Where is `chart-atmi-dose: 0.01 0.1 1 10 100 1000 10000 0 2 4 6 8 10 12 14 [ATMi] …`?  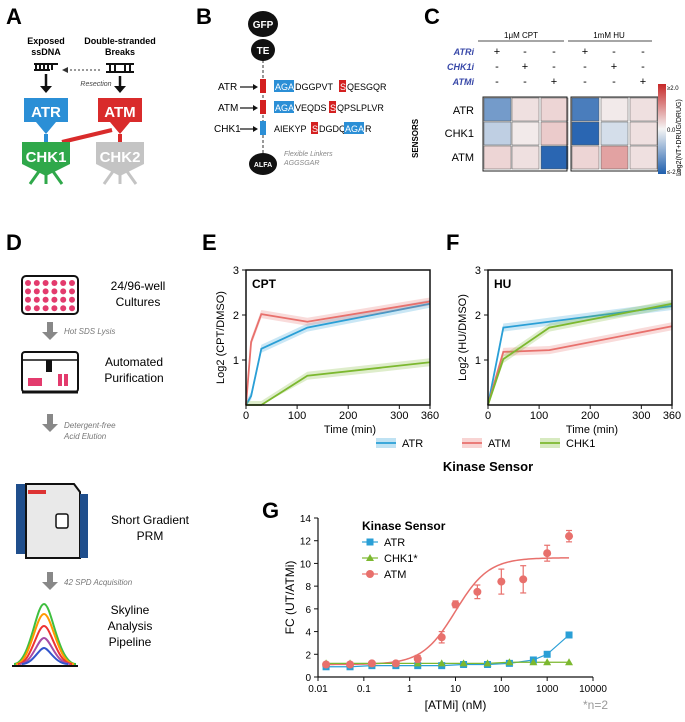 chart-atmi-dose: 0.01 0.1 1 10 100 1000 10000 0 2 4 6 8 10 12 14 [ATMi] … is located at coordinates (445, 613).